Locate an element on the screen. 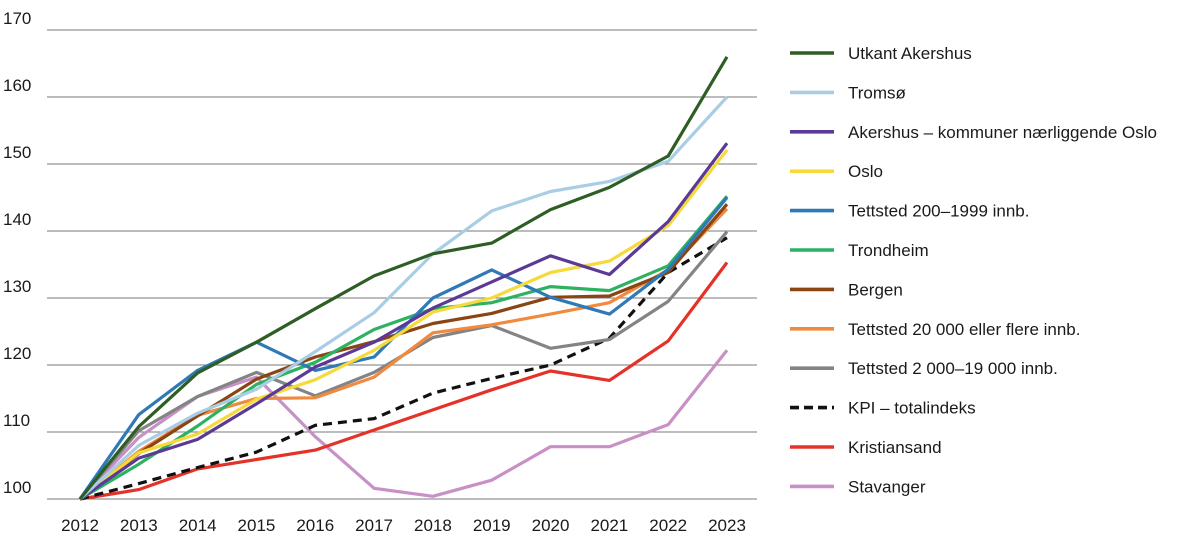 This screenshot has height=551, width=1200. y-tick-label: 120 is located at coordinates (17, 353).